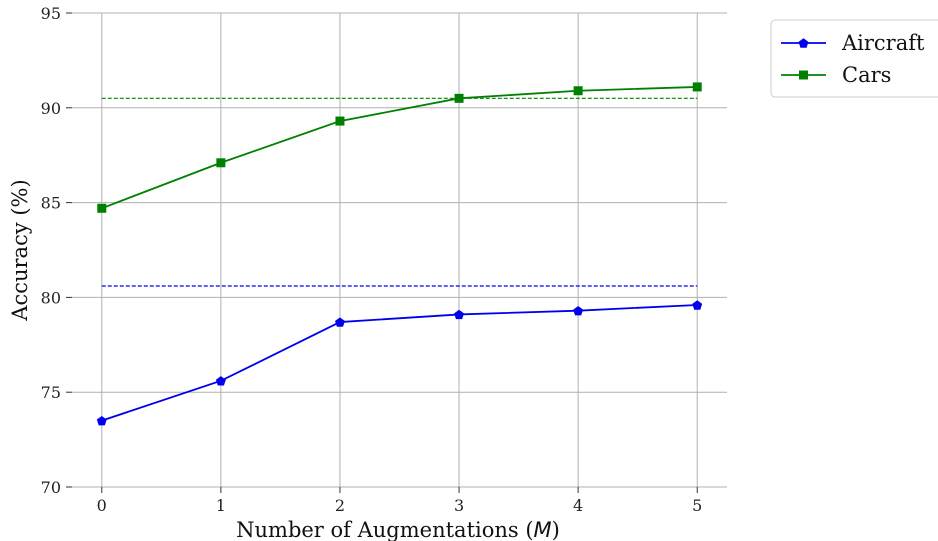 This screenshot has height=541, width=938. What do you see at coordinates (803, 75) in the screenshot?
I see `legend-marker-cars` at bounding box center [803, 75].